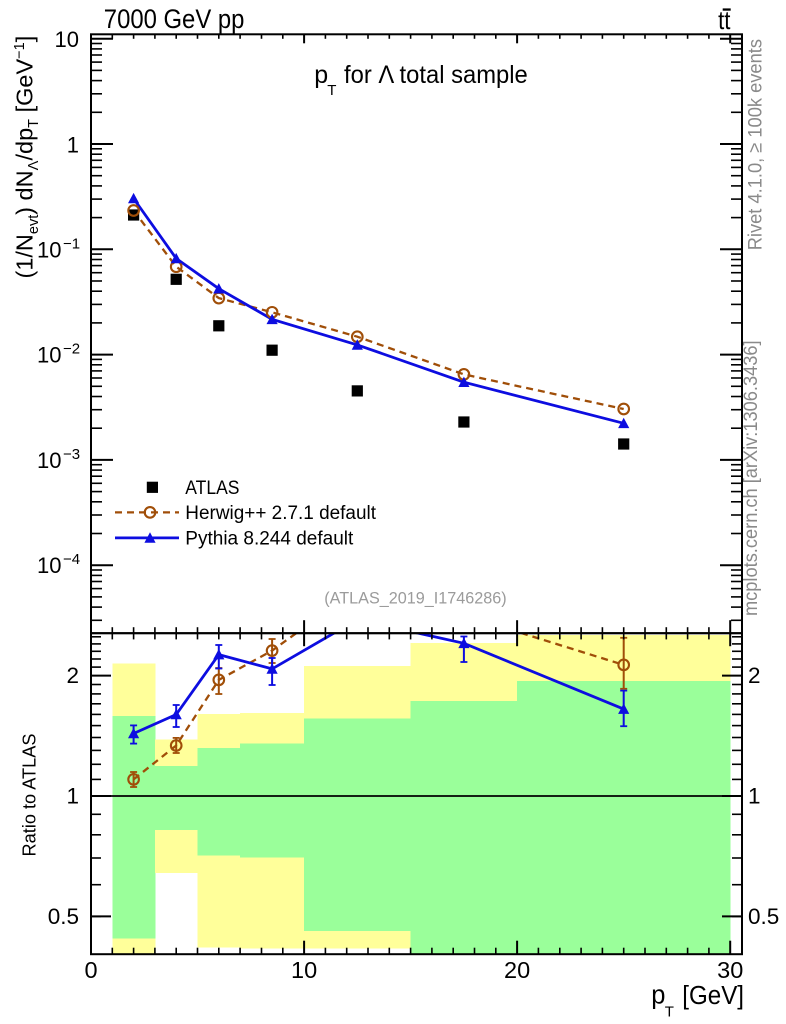 The image size is (786, 1024). What do you see at coordinates (730, 970) in the screenshot?
I see `svg-text: 30` at bounding box center [730, 970].